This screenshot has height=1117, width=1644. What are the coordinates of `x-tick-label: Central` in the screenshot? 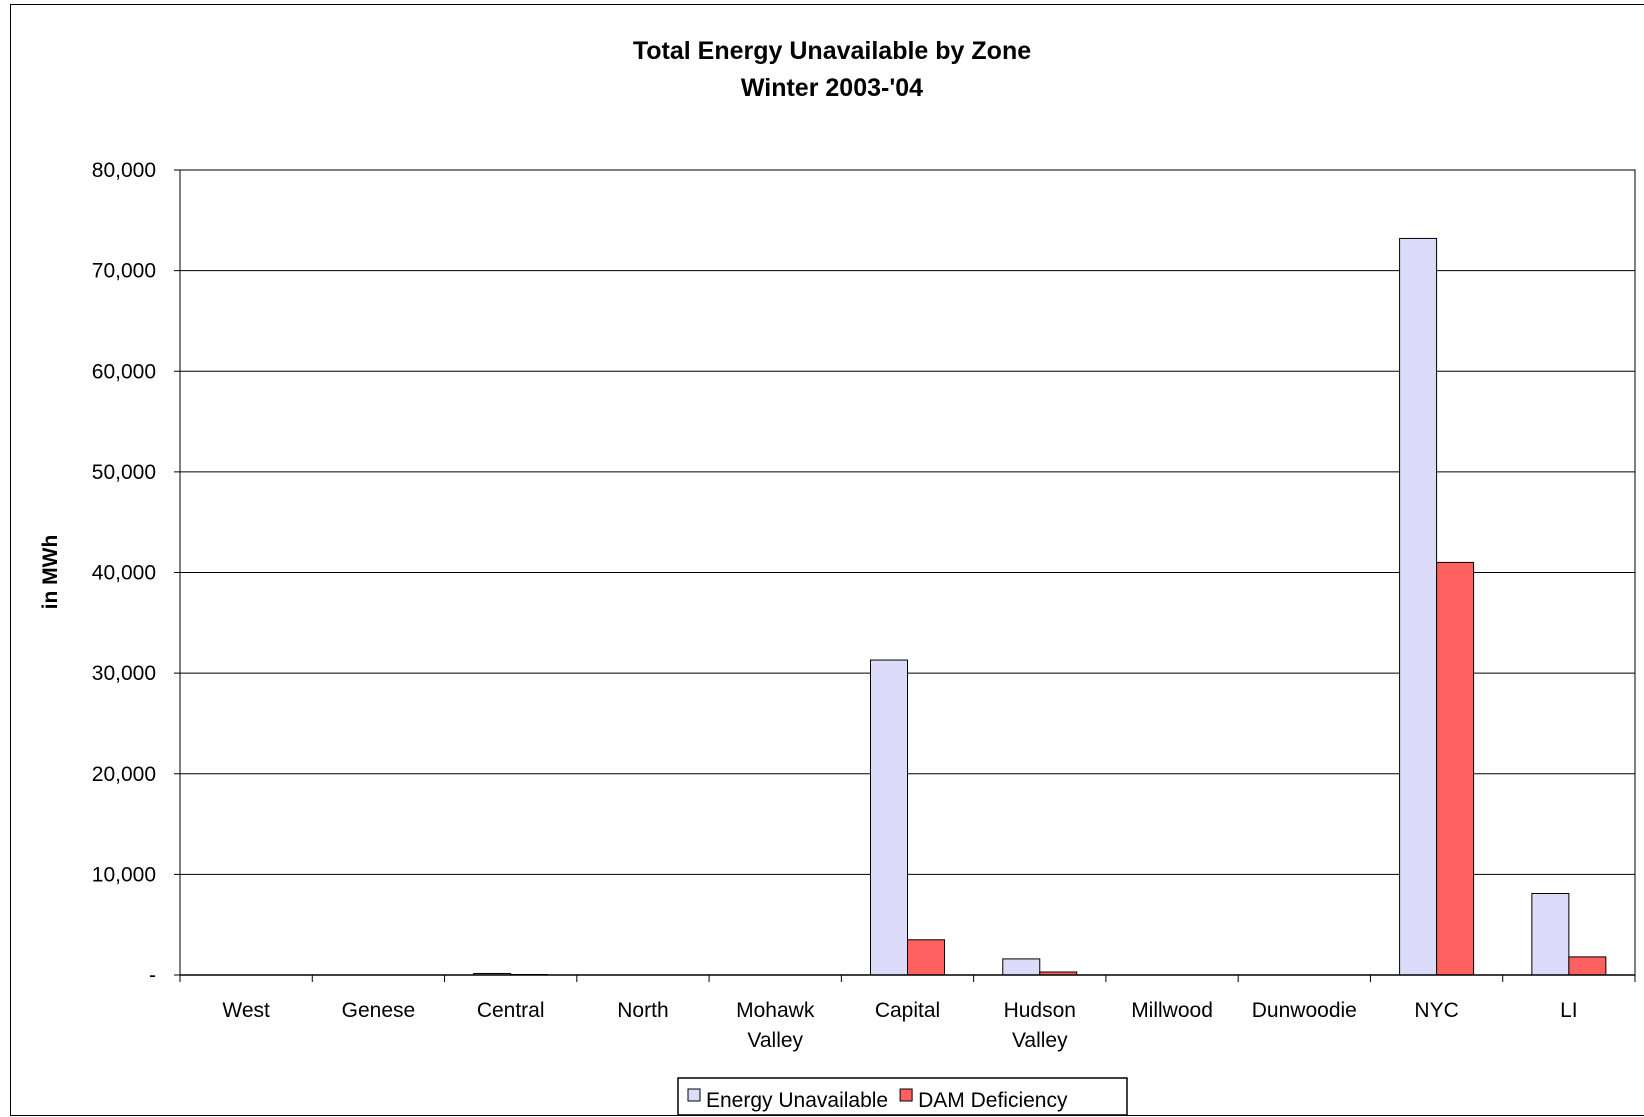 It's located at (511, 1010).